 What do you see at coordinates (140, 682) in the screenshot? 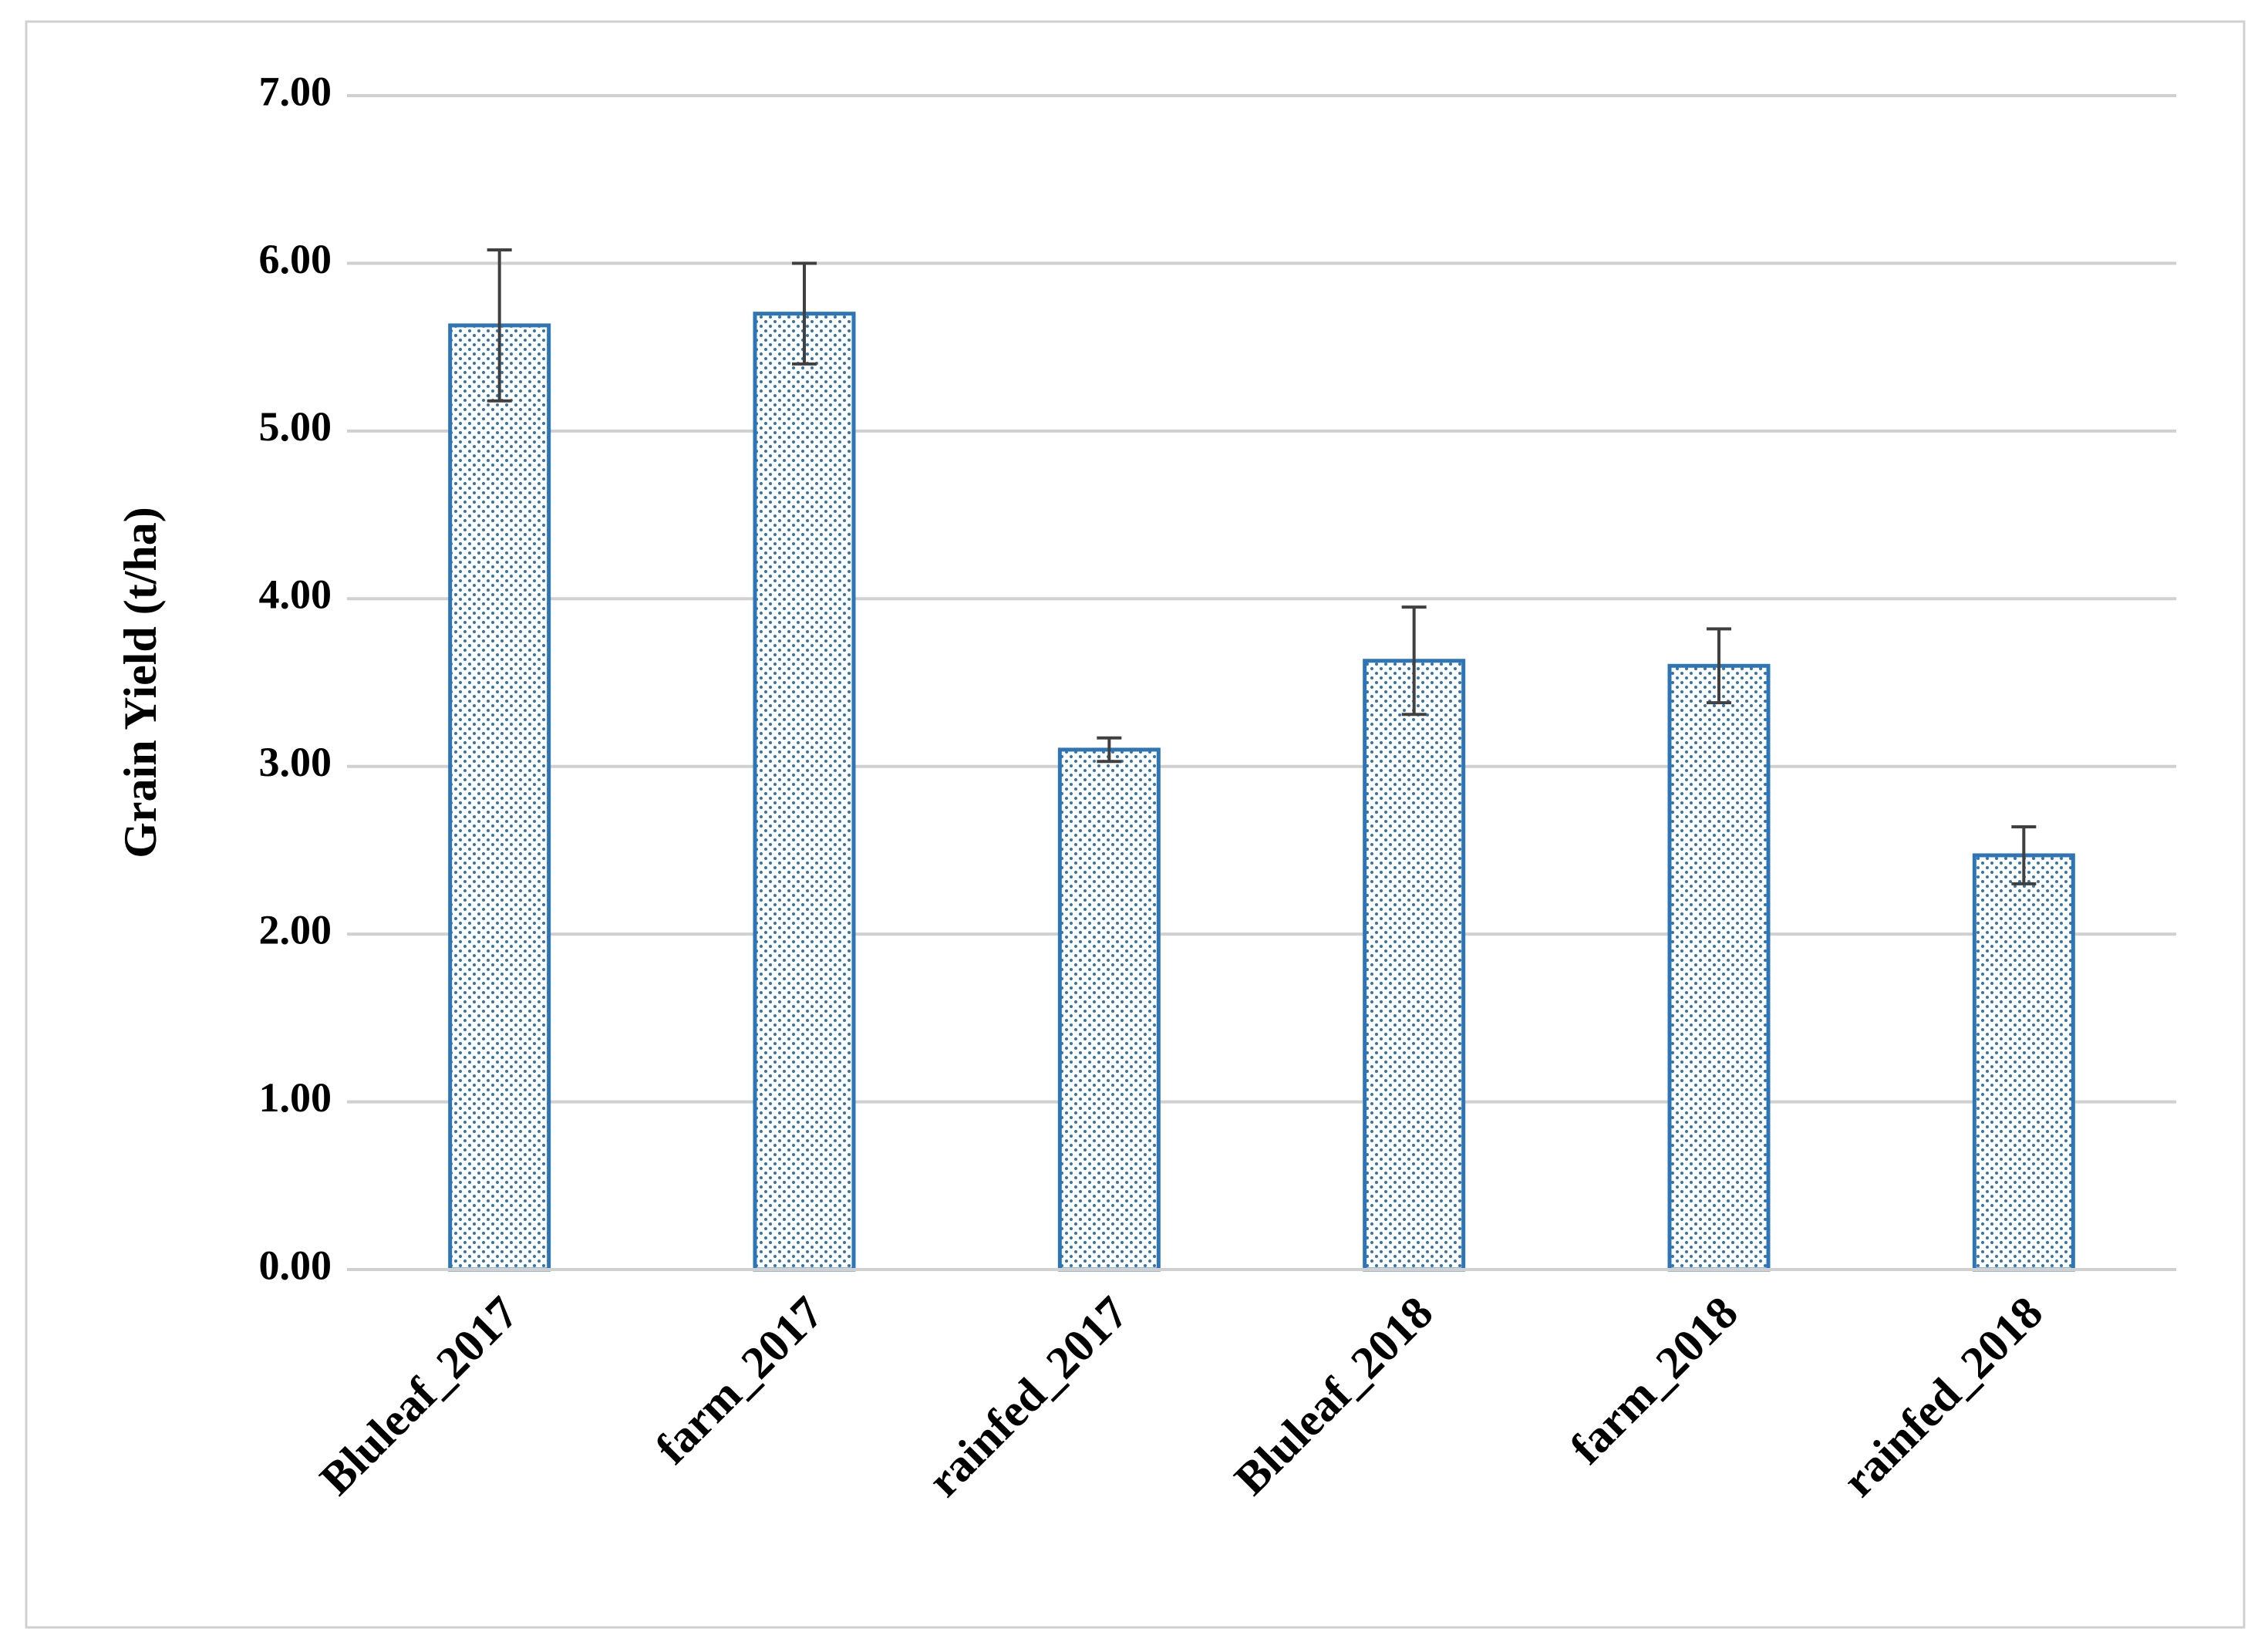
I see `y-axis-title: Grain Yield (t/ha)` at bounding box center [140, 682].